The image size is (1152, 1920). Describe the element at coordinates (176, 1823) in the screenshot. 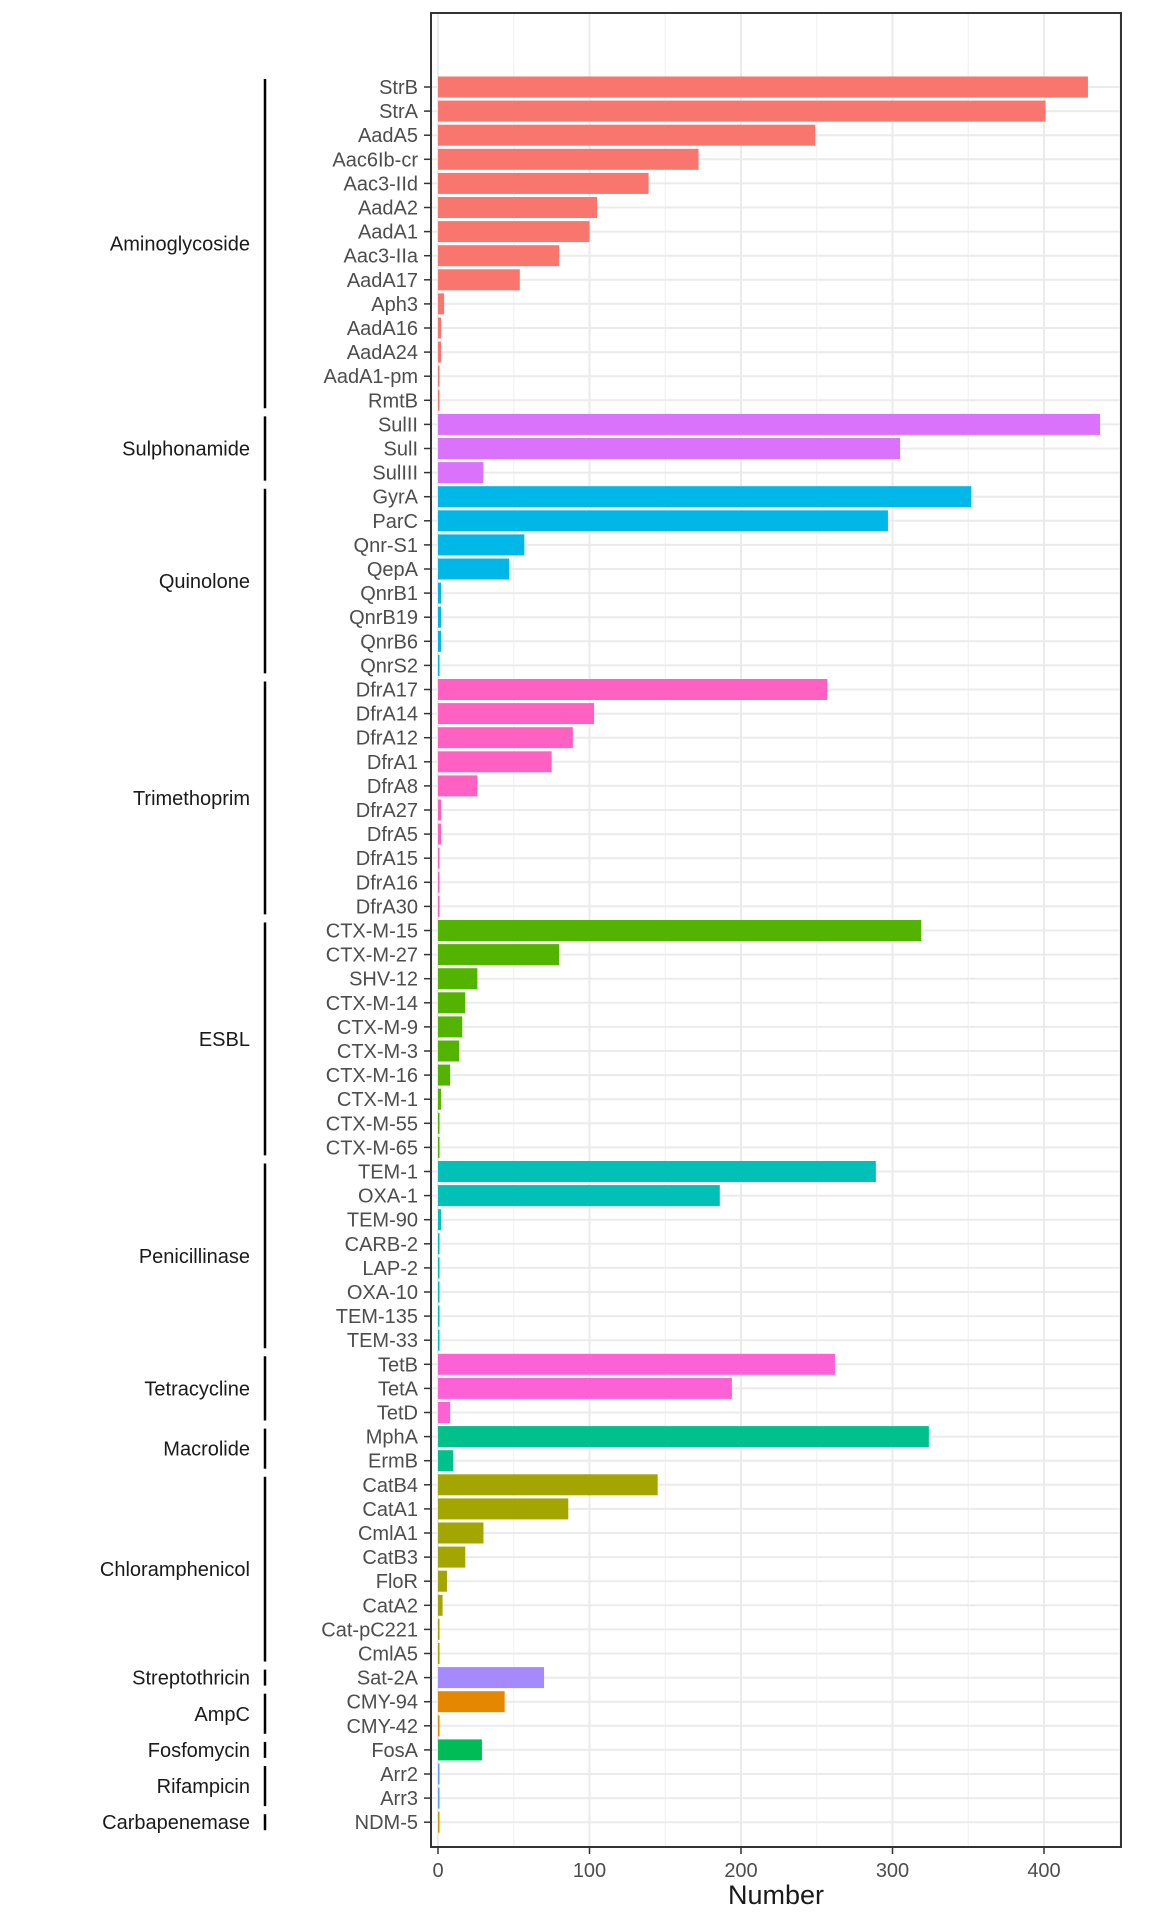

I see `group-label: Carbapenemase` at that location.